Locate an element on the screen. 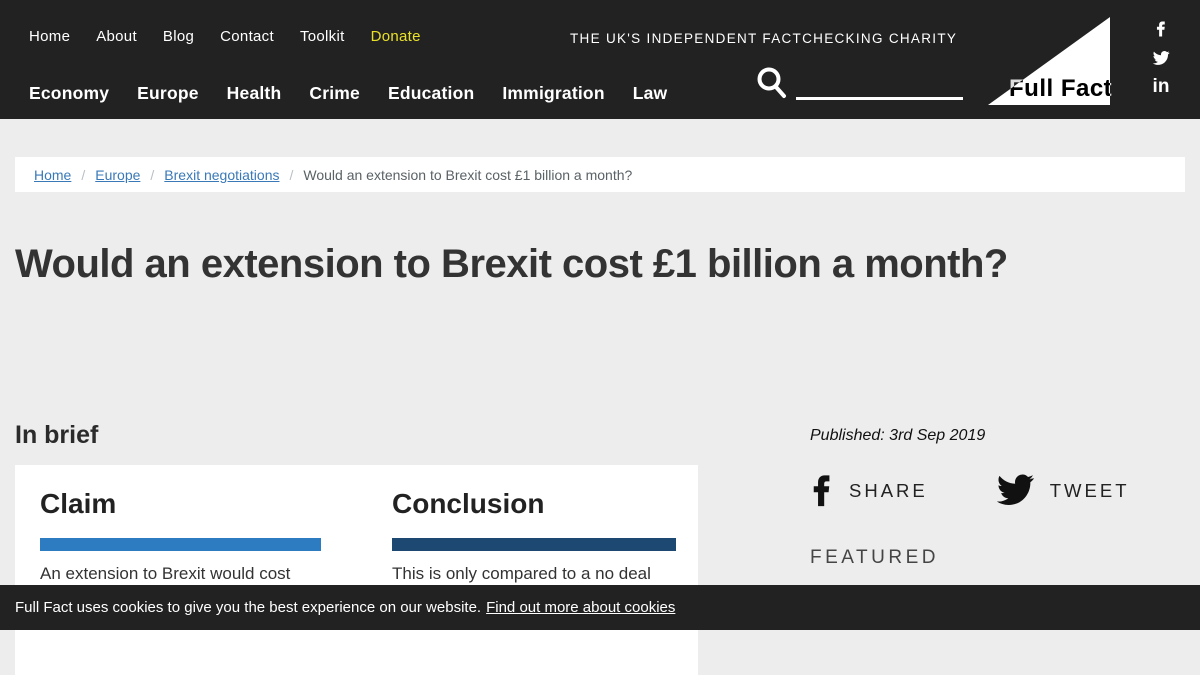  topic-economy: Economy is located at coordinates (69, 93).